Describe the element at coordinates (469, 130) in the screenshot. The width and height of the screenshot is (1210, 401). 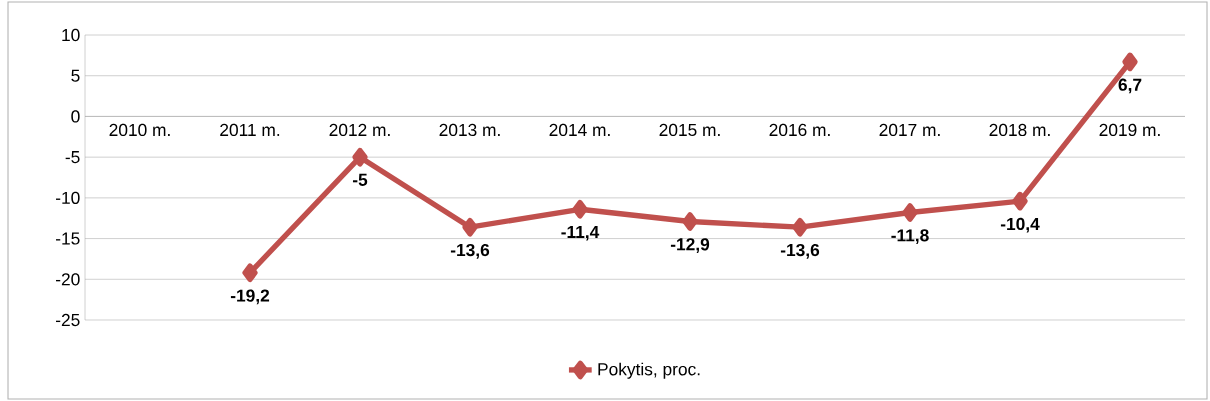
I see `x-tick-label: 2013 m.` at that location.